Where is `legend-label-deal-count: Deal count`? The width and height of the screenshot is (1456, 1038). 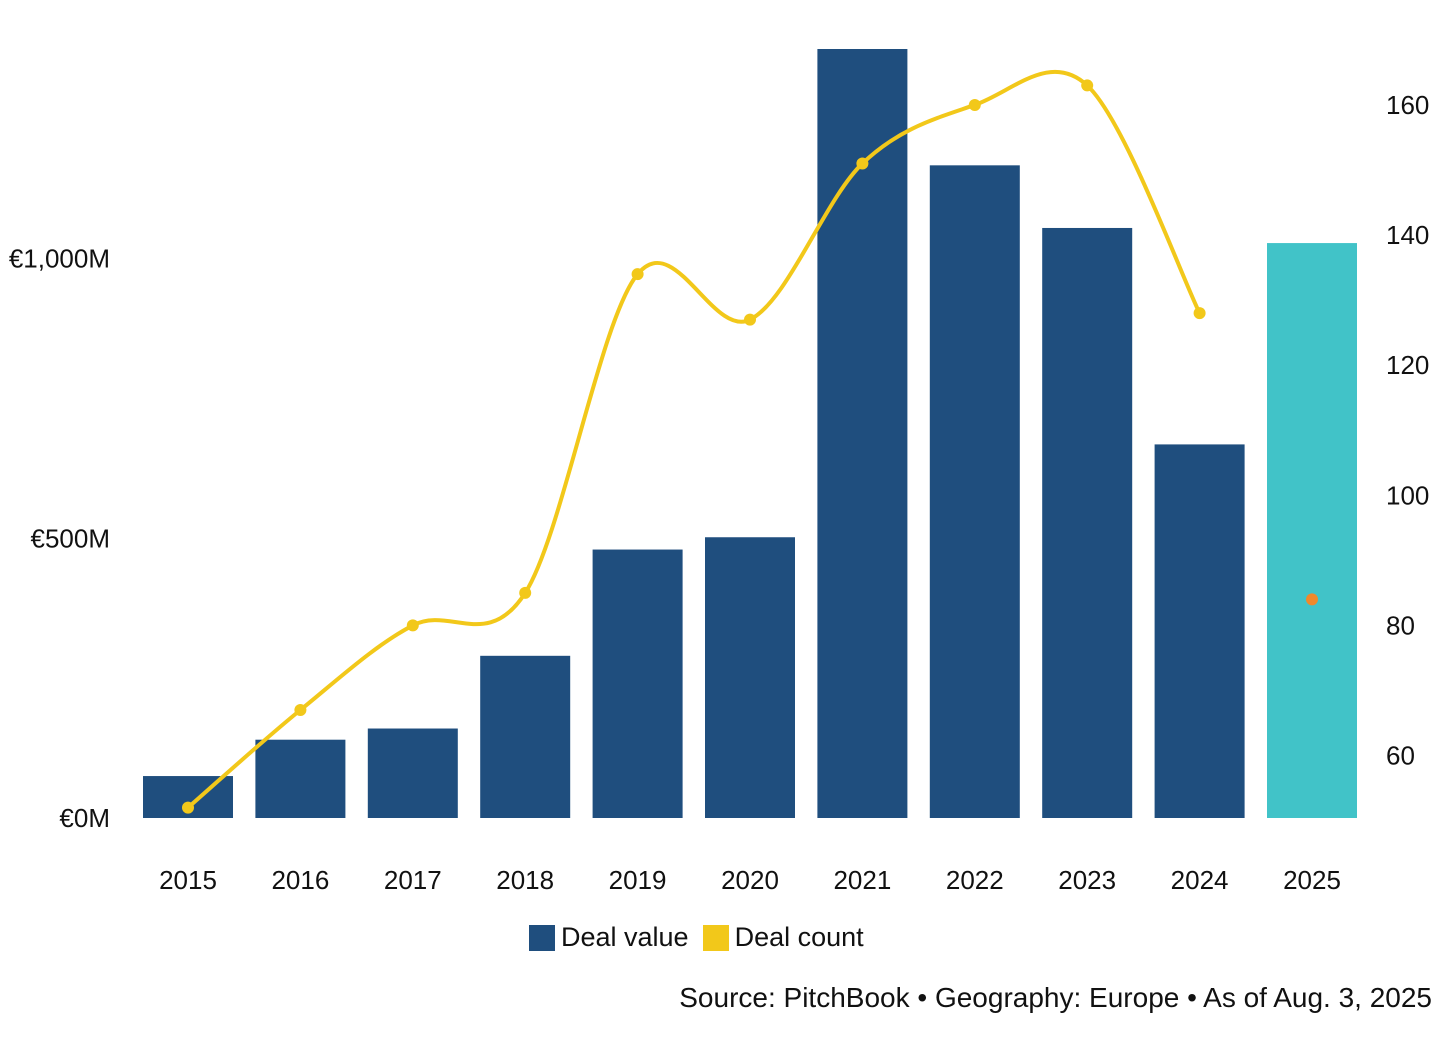 legend-label-deal-count: Deal count is located at coordinates (799, 937).